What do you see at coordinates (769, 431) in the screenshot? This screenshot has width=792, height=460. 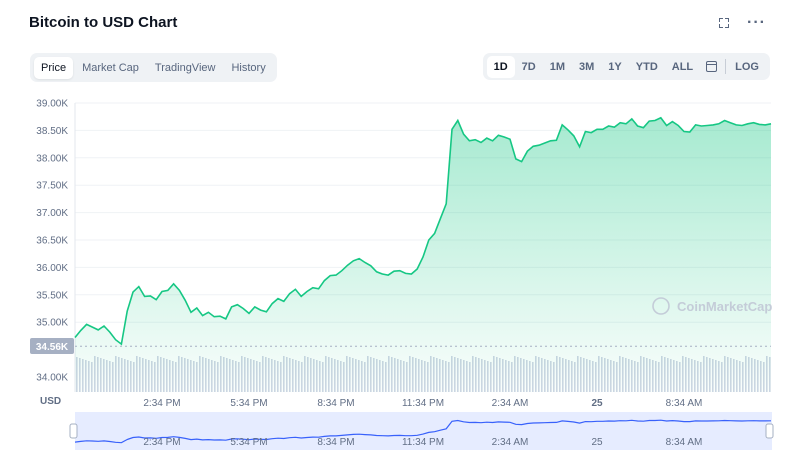 I see `navigator-right-handle` at bounding box center [769, 431].